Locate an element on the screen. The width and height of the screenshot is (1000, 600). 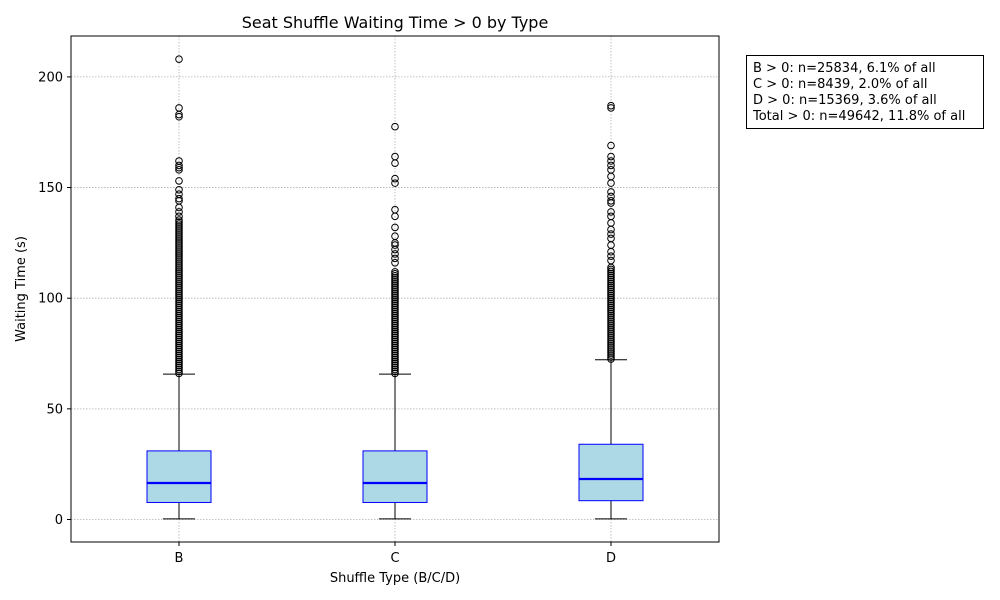
y-tick-label: 200 is located at coordinates (50, 77).